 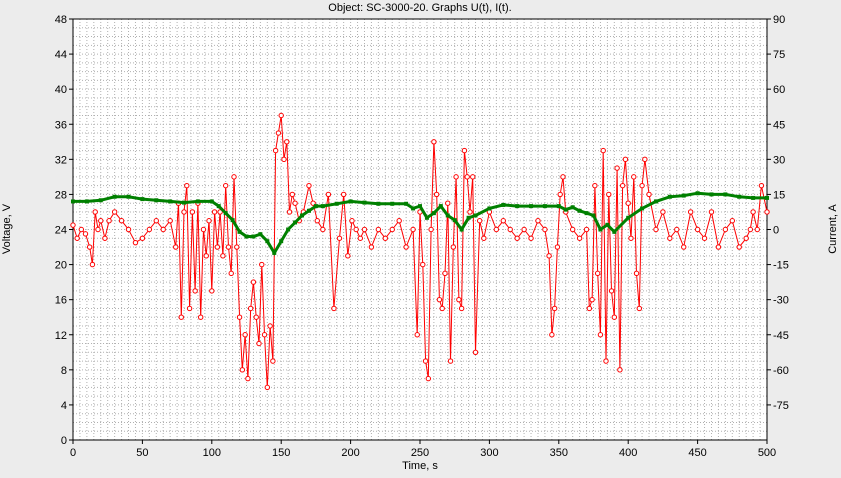 I want to click on y-tick-label: 24, so click(x=61, y=231).